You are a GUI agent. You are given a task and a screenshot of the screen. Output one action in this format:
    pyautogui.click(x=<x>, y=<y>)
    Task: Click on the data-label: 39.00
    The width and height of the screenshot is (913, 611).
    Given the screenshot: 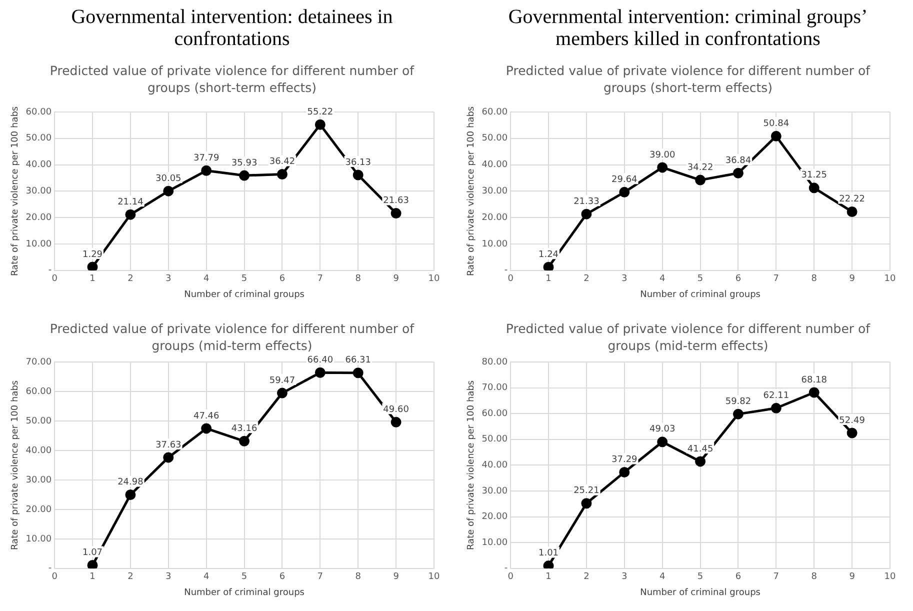 What is the action you would take?
    pyautogui.click(x=662, y=155)
    